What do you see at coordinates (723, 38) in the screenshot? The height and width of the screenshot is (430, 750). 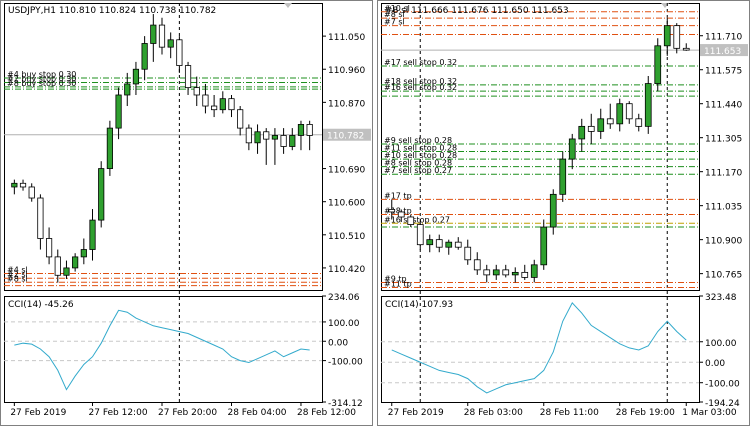 I see `price-tick-label: 111.710` at bounding box center [723, 38].